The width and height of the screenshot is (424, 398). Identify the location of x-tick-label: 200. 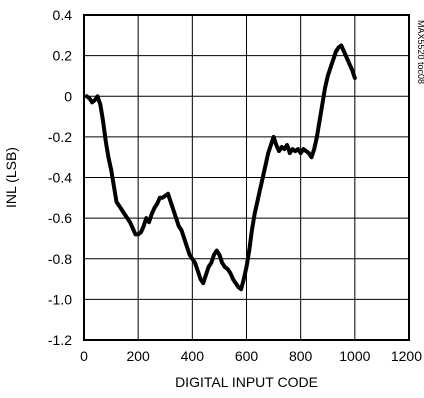
(138, 356).